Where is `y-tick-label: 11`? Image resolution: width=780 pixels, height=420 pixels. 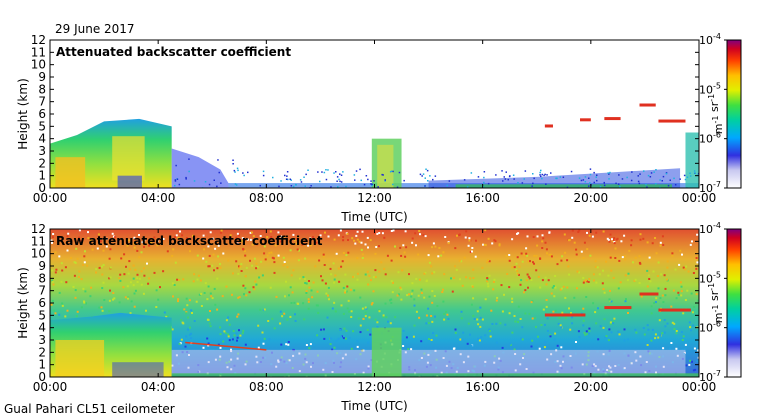 y-tick-label: 11 is located at coordinates (38, 241).